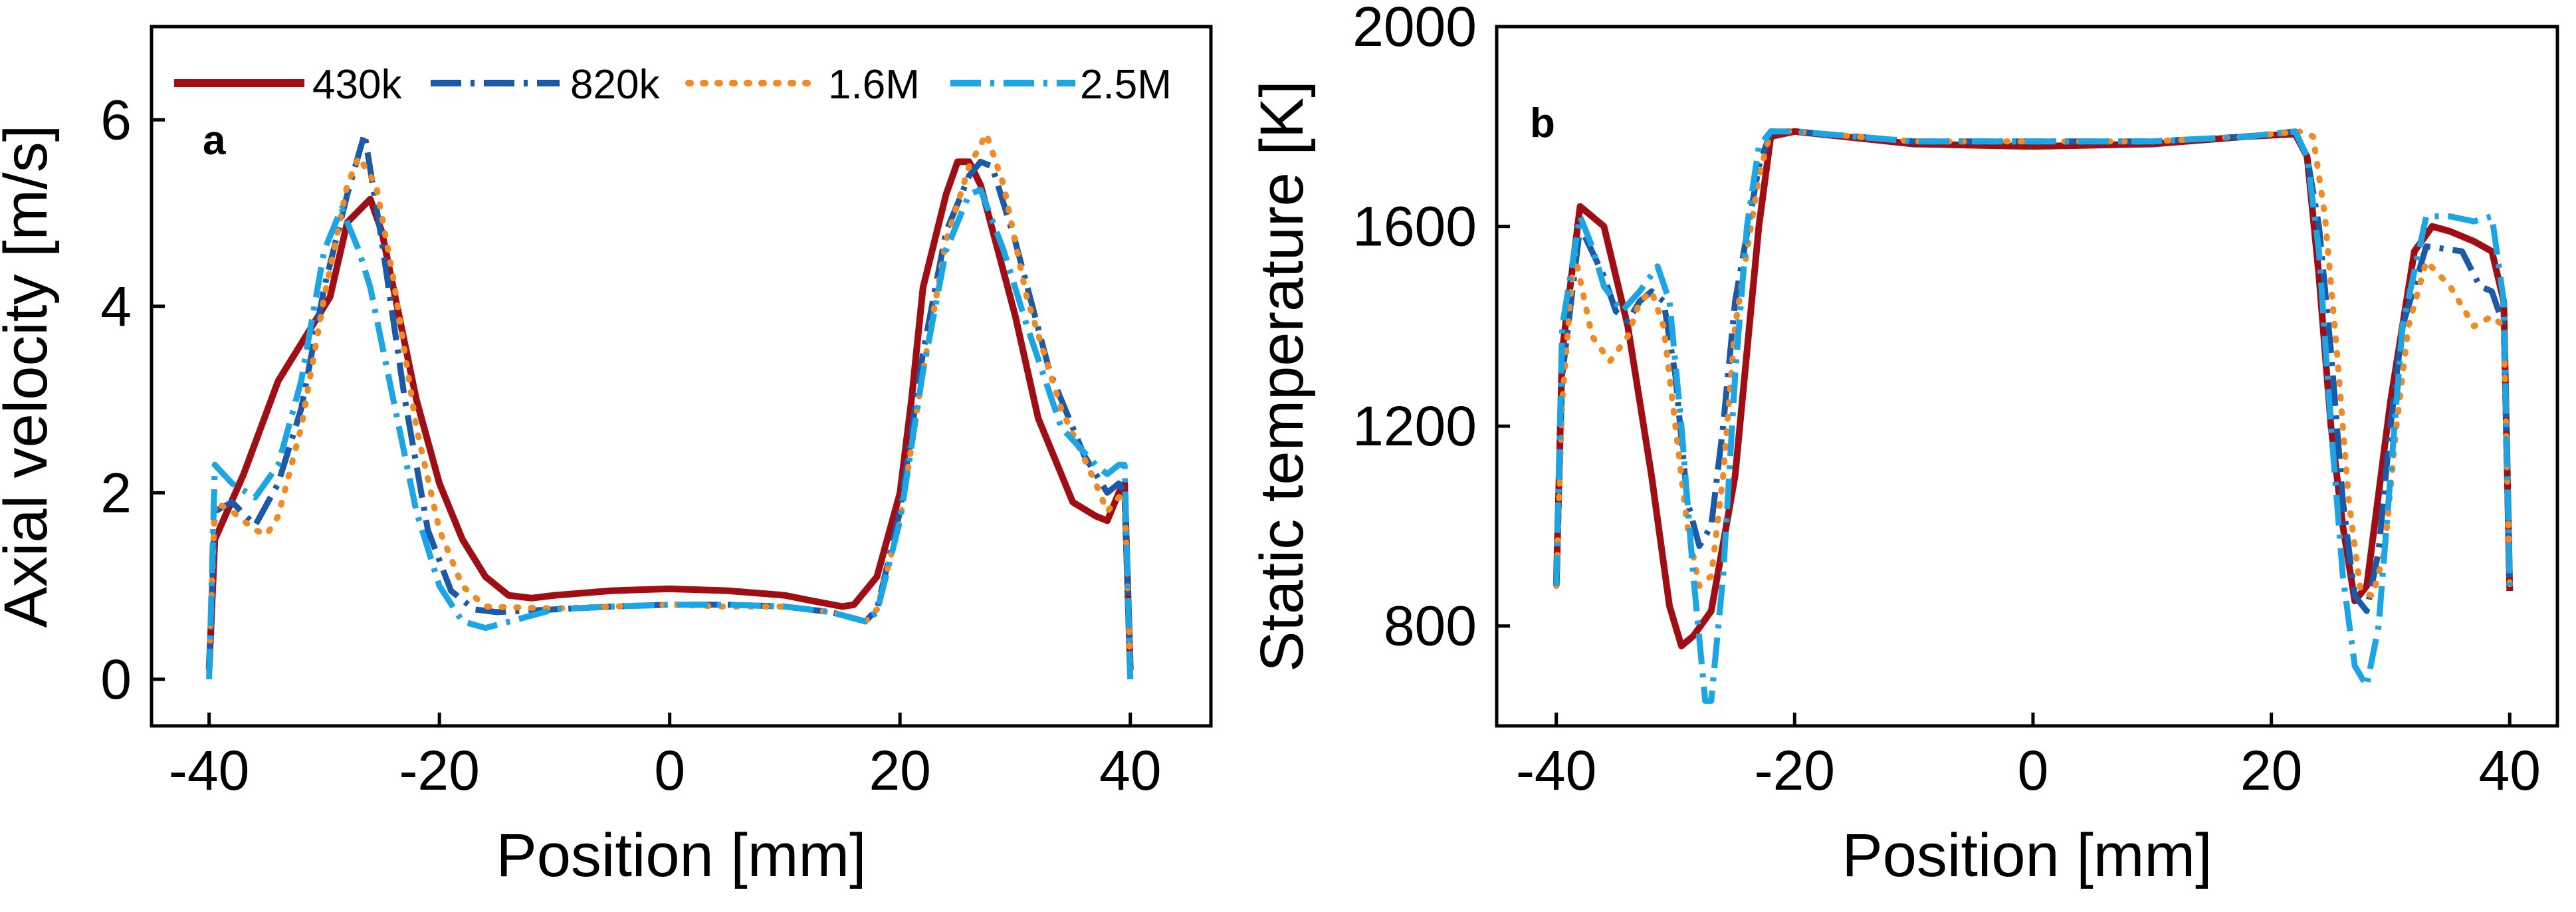 This screenshot has width=2576, height=912. Describe the element at coordinates (545, 85) in the screenshot. I see `legend-entry-820k: 820k` at that location.